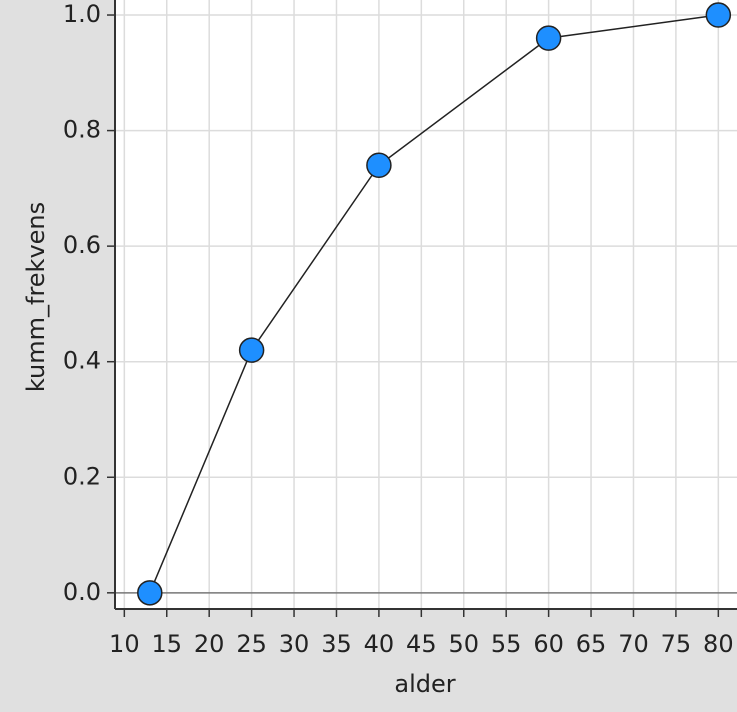 This screenshot has width=737, height=712. Describe the element at coordinates (463, 644) in the screenshot. I see `x-tick-label: 50` at that location.